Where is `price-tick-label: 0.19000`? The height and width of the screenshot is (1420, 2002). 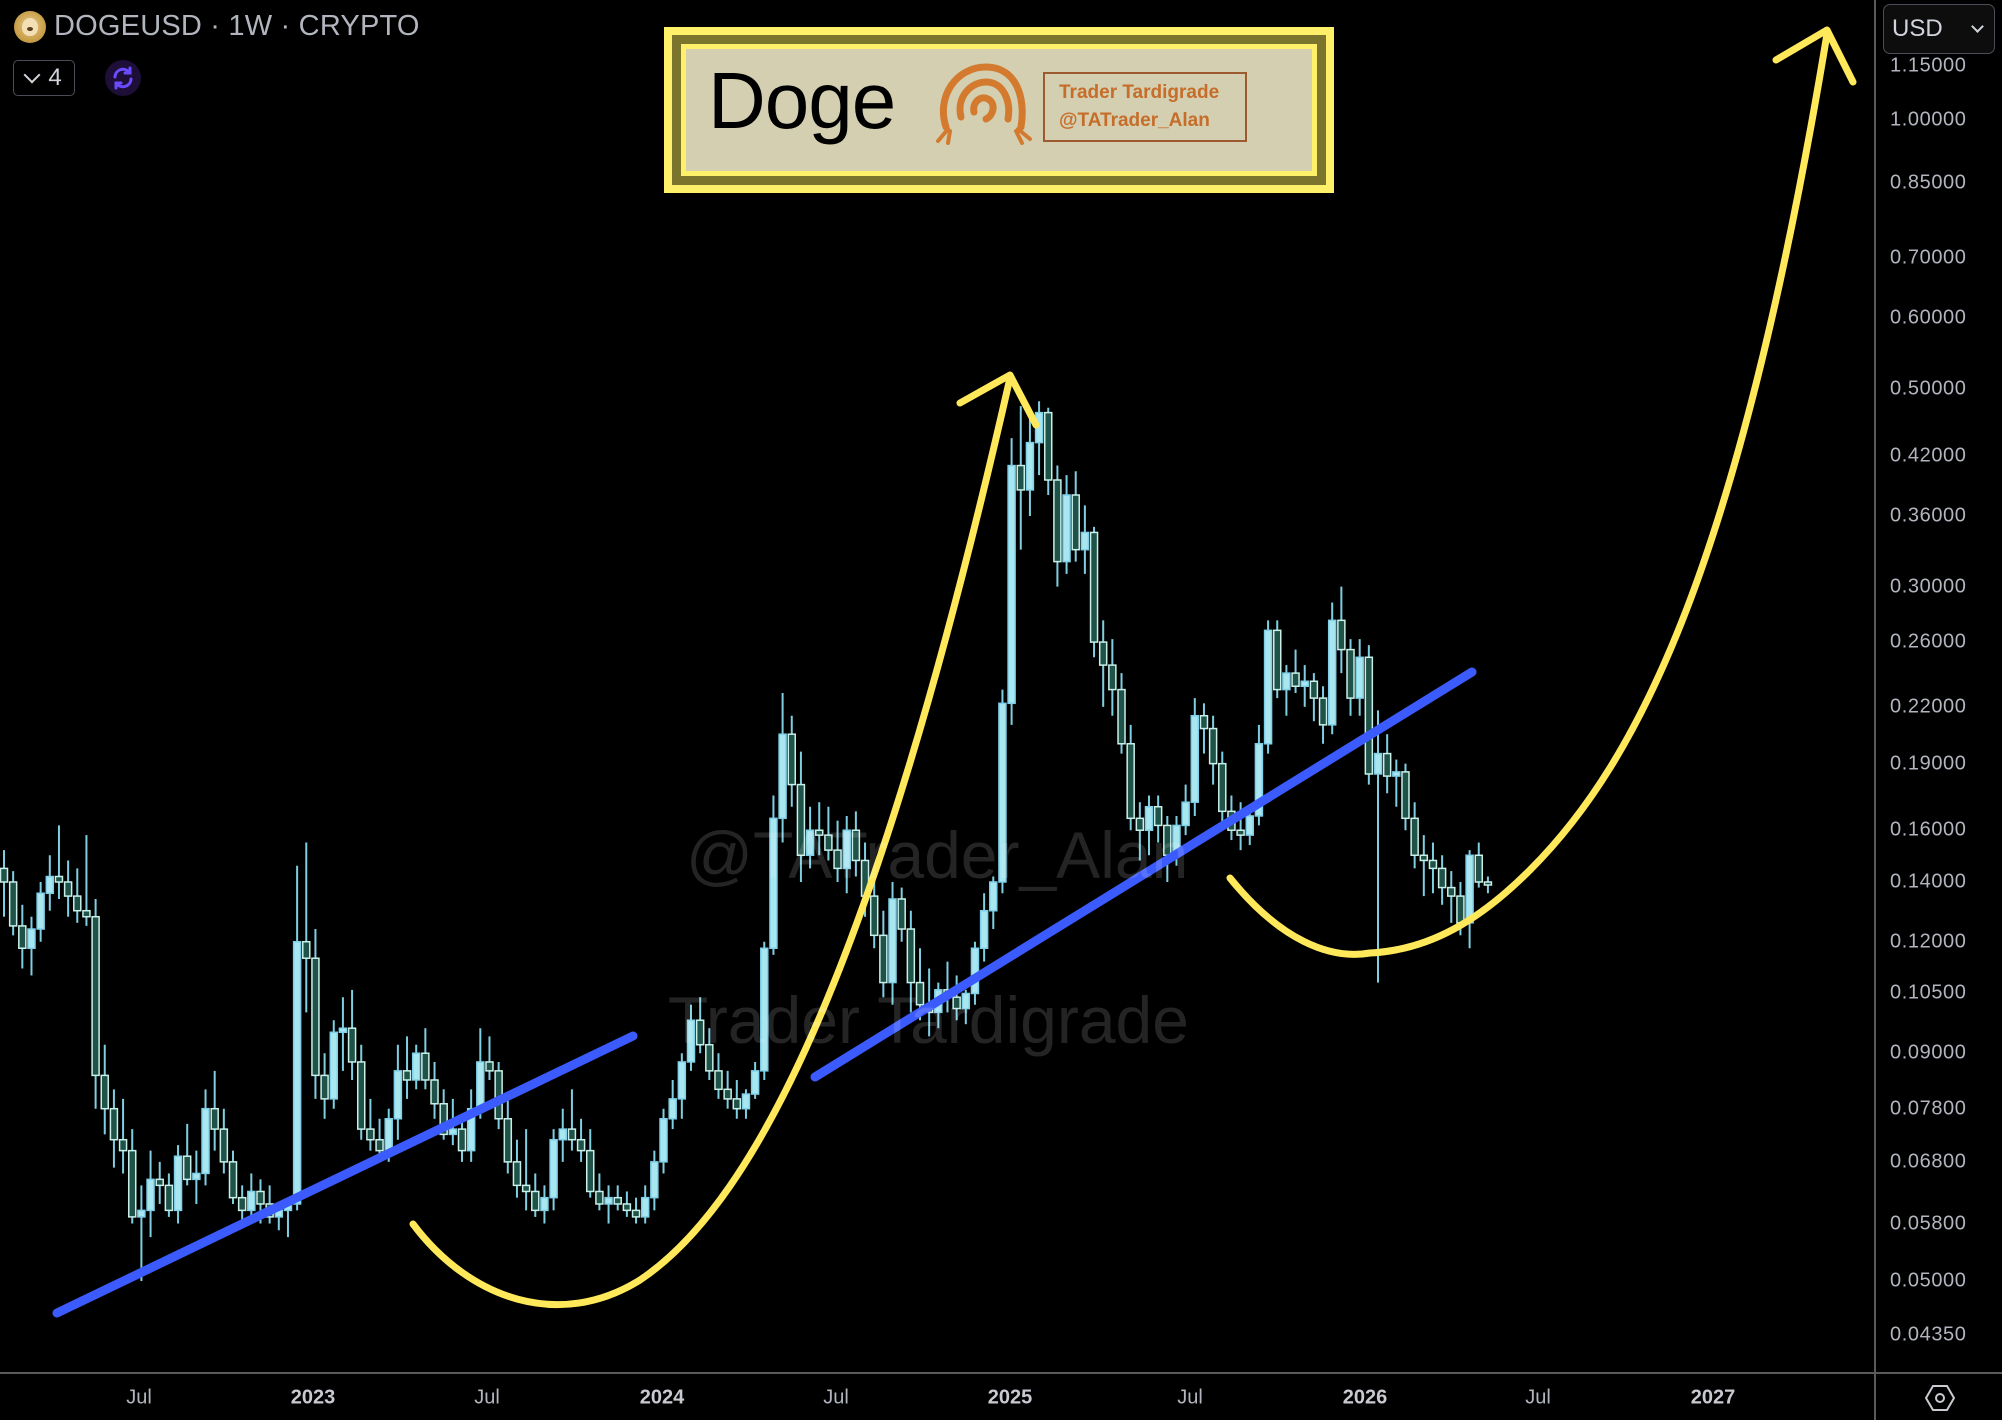
price-tick-label: 0.19000 is located at coordinates (1928, 763).